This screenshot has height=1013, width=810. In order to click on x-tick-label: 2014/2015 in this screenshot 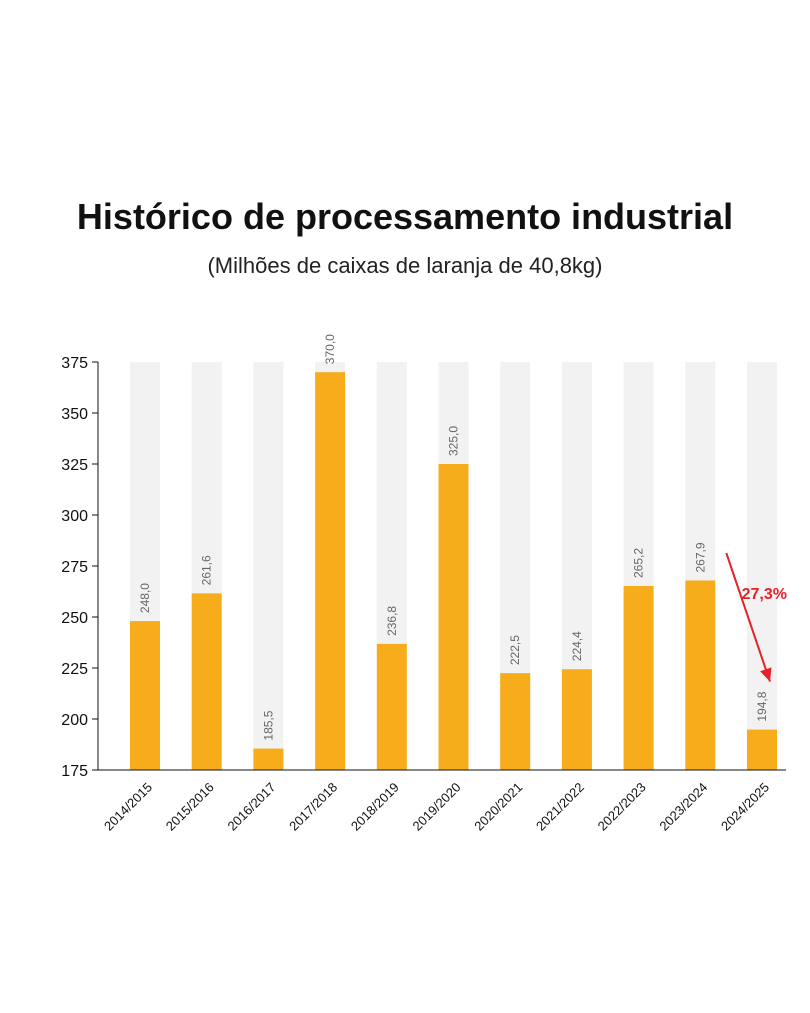, I will do `click(128, 807)`.